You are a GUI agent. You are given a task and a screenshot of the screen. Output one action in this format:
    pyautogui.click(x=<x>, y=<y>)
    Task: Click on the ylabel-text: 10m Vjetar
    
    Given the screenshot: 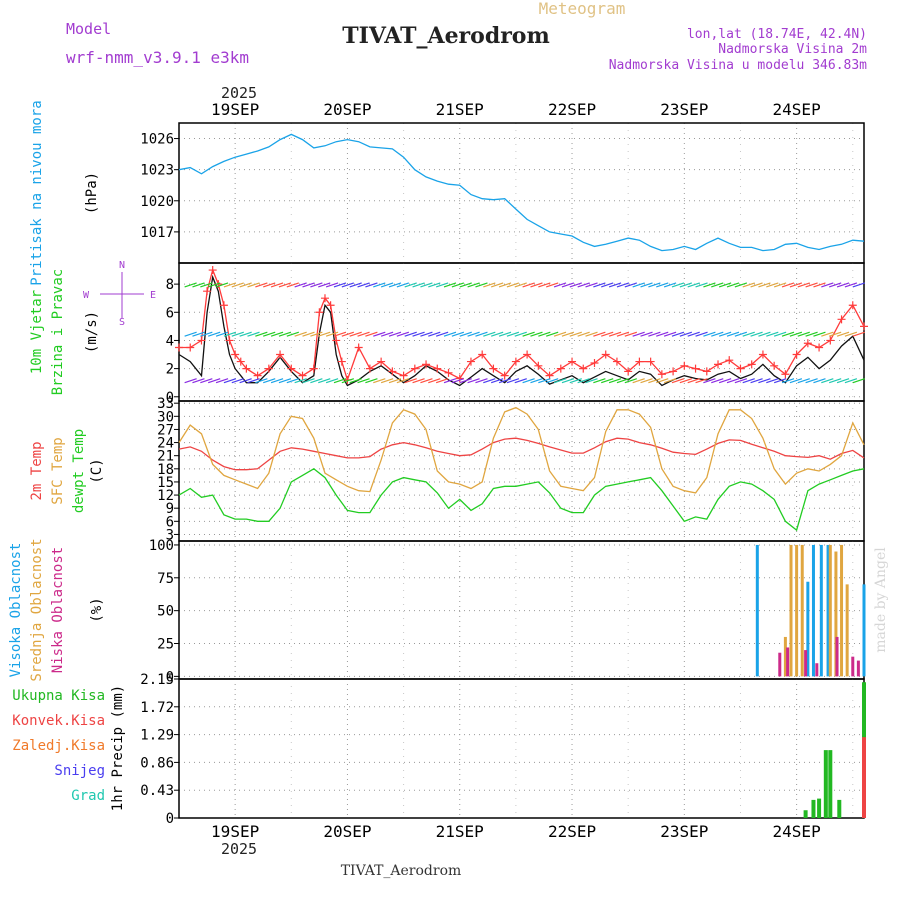 What is the action you would take?
    pyautogui.click(x=37, y=332)
    